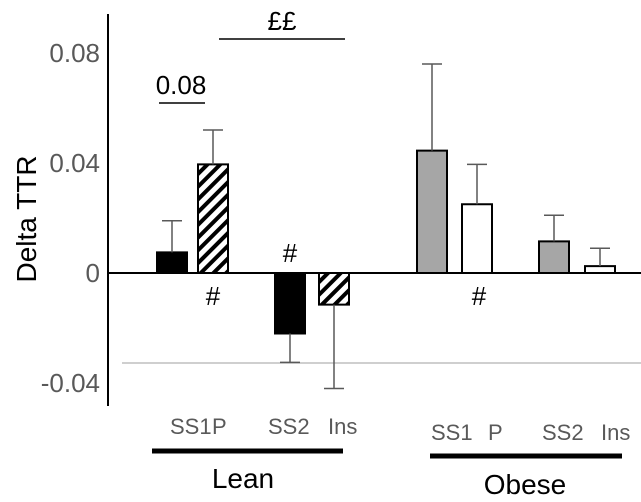  I want to click on group-label-obese: Obese, so click(525, 484).